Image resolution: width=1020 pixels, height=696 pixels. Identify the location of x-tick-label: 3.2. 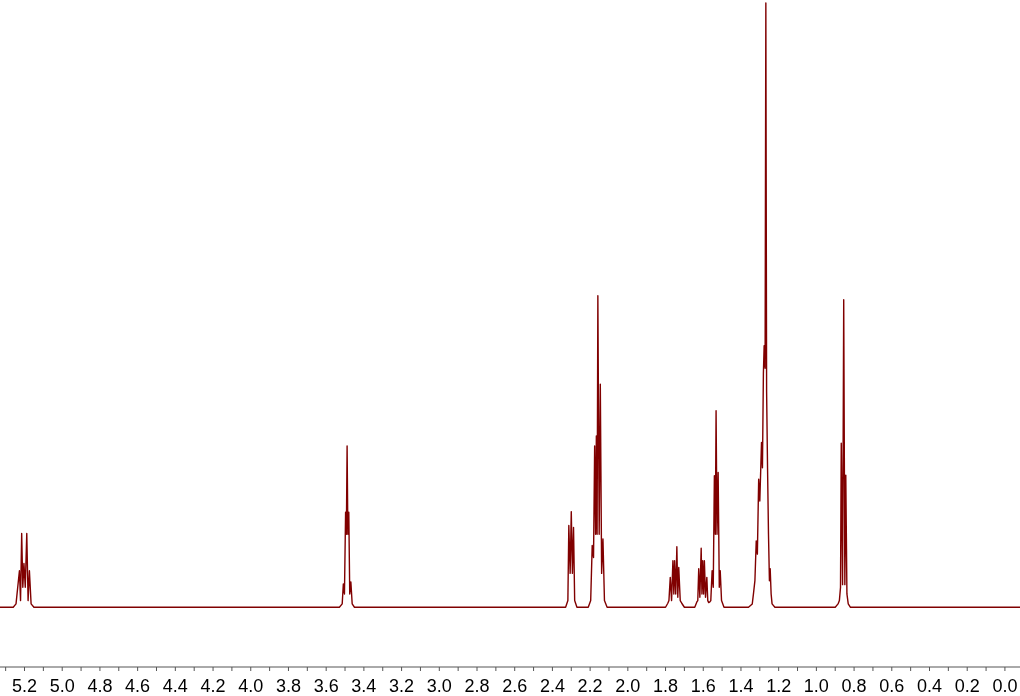
(402, 686).